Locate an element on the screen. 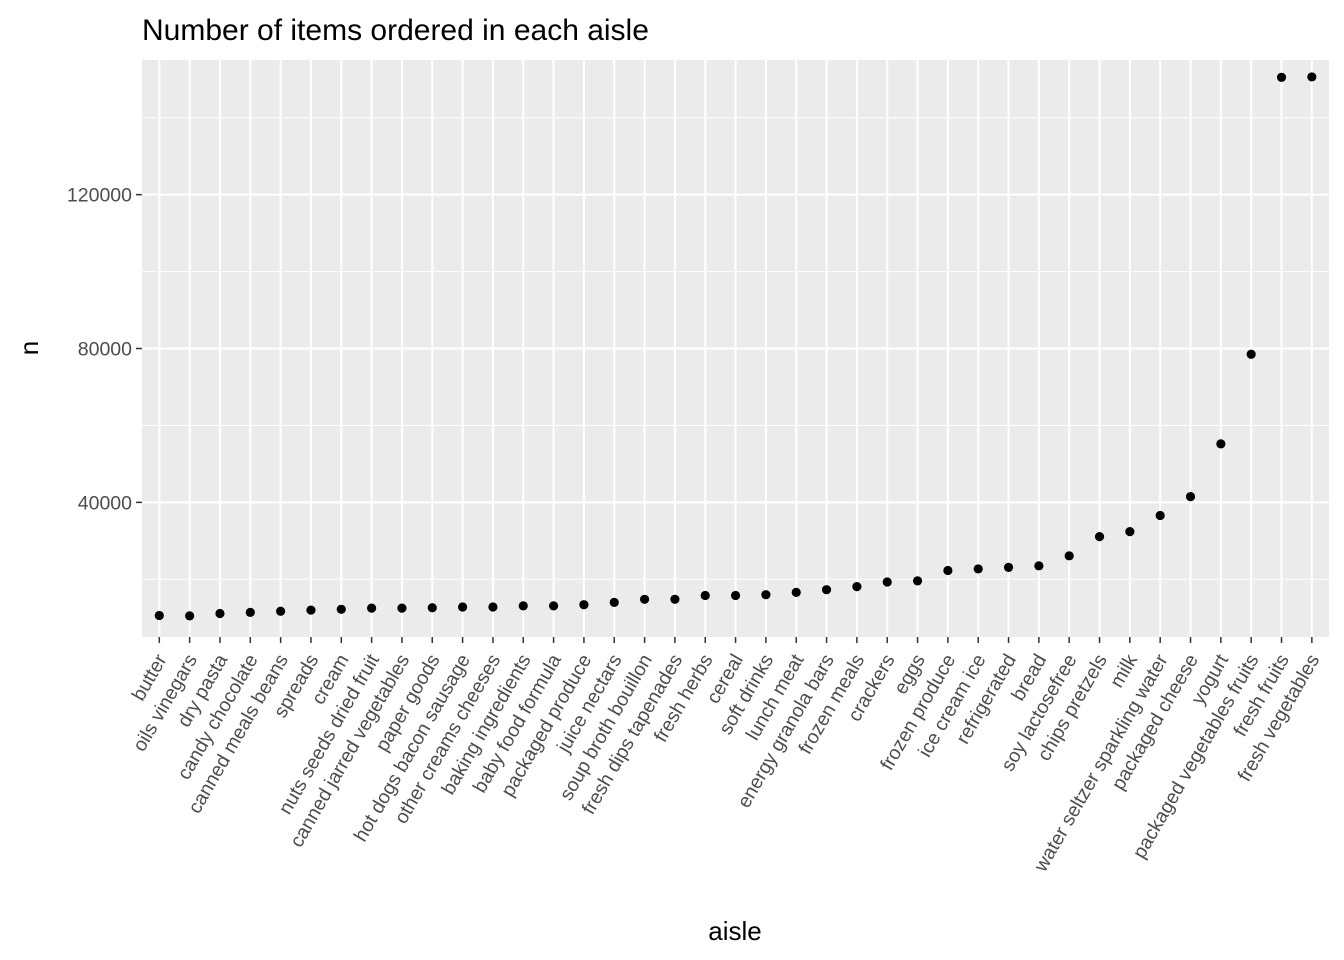  x-axis-title: aisle is located at coordinates (734, 931).